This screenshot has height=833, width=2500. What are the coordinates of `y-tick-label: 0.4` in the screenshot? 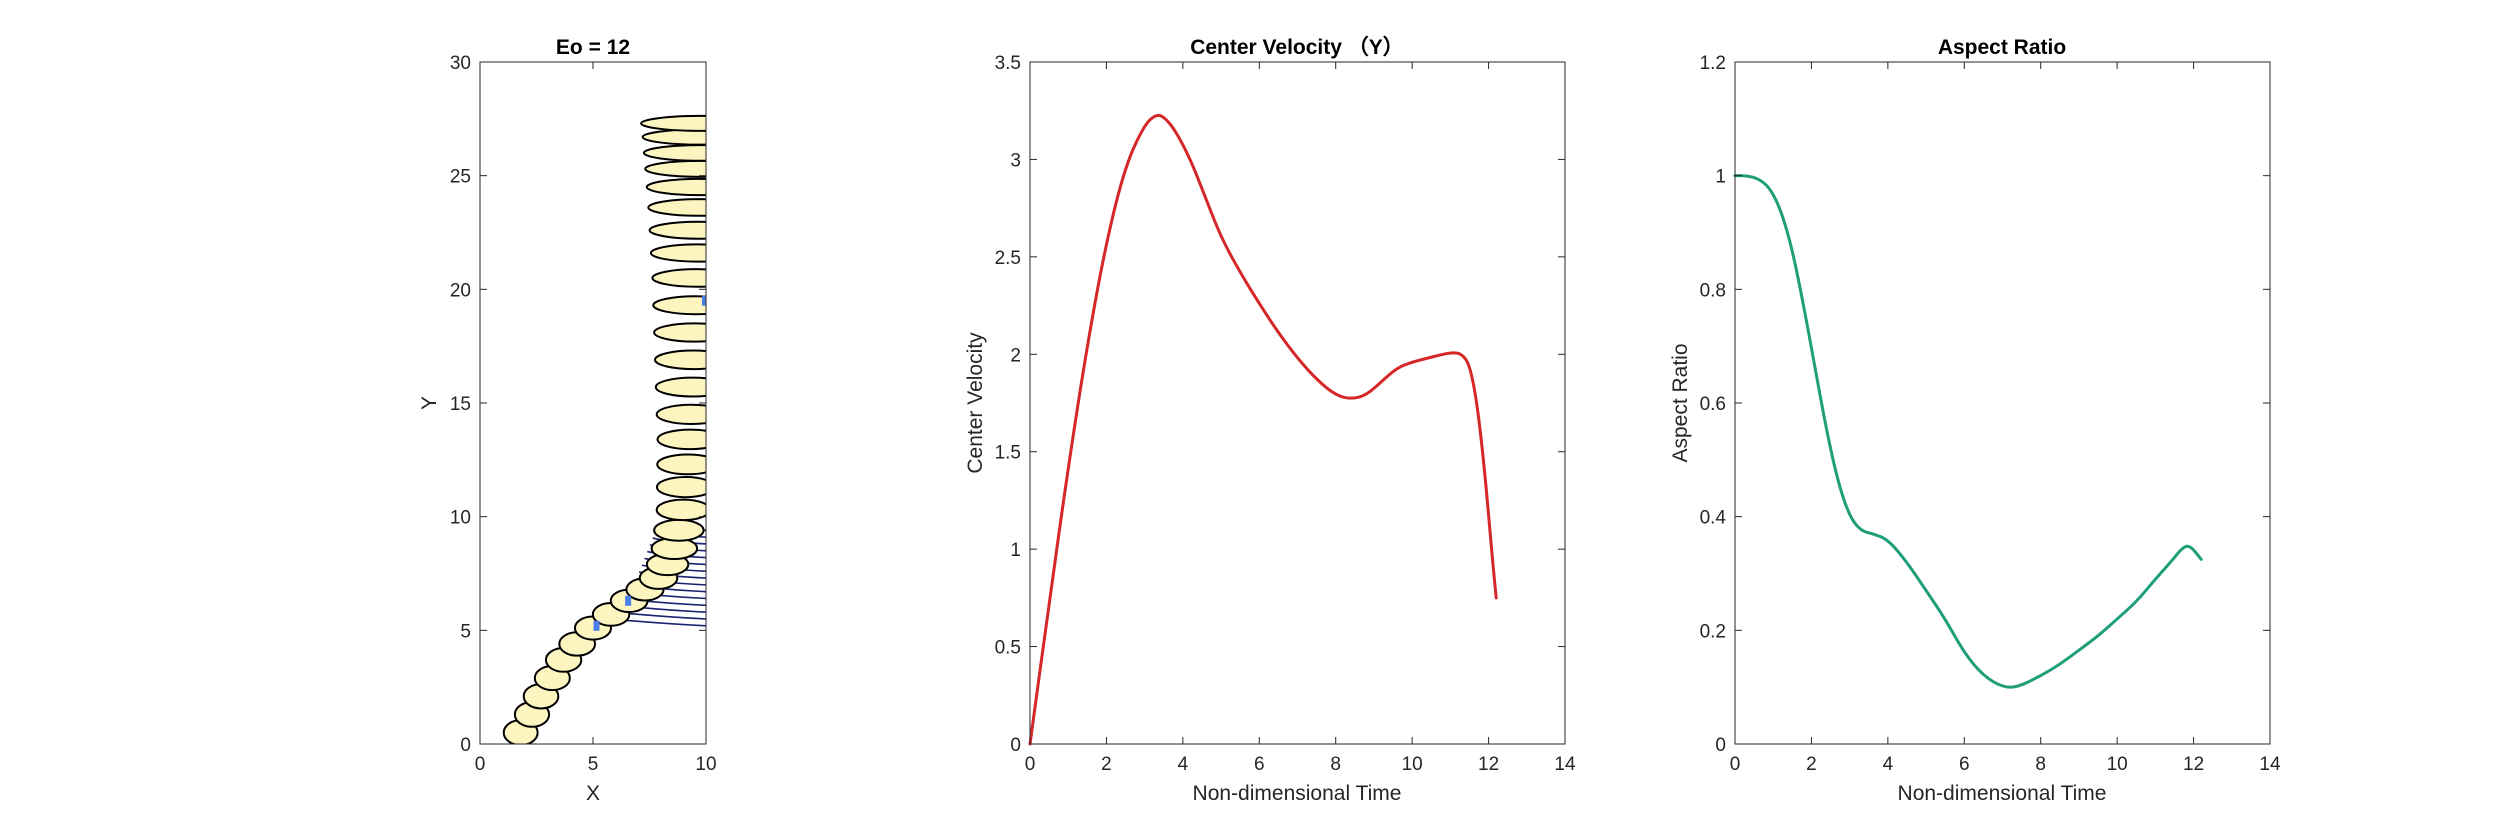 It's located at (1713, 518).